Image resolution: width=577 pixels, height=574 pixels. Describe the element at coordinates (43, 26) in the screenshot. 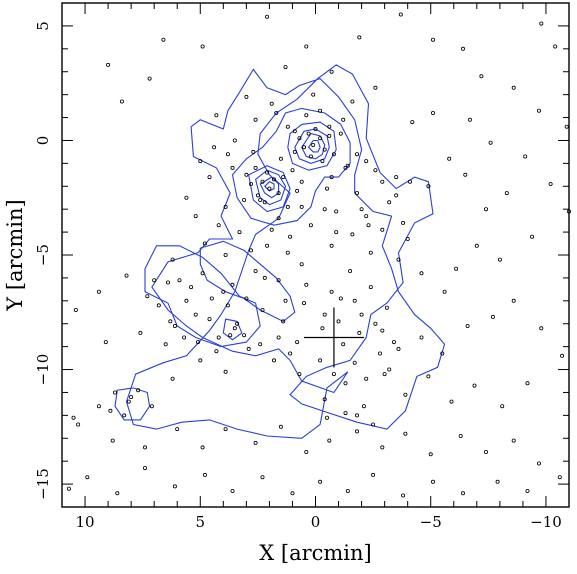

I see `y-tick-label: 5` at that location.